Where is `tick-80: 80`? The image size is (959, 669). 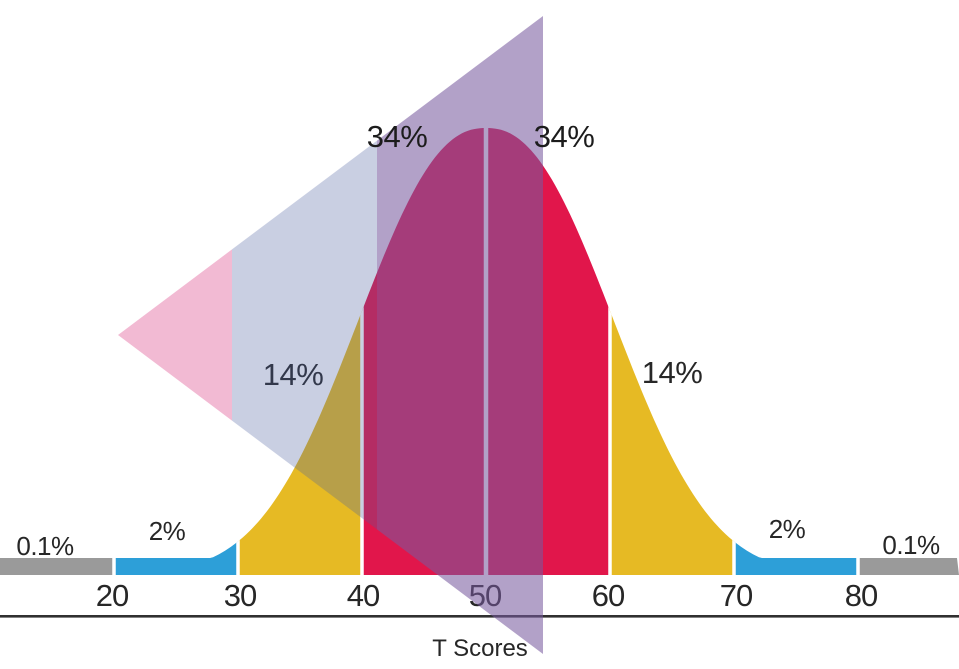 tick-80: 80 is located at coordinates (861, 595).